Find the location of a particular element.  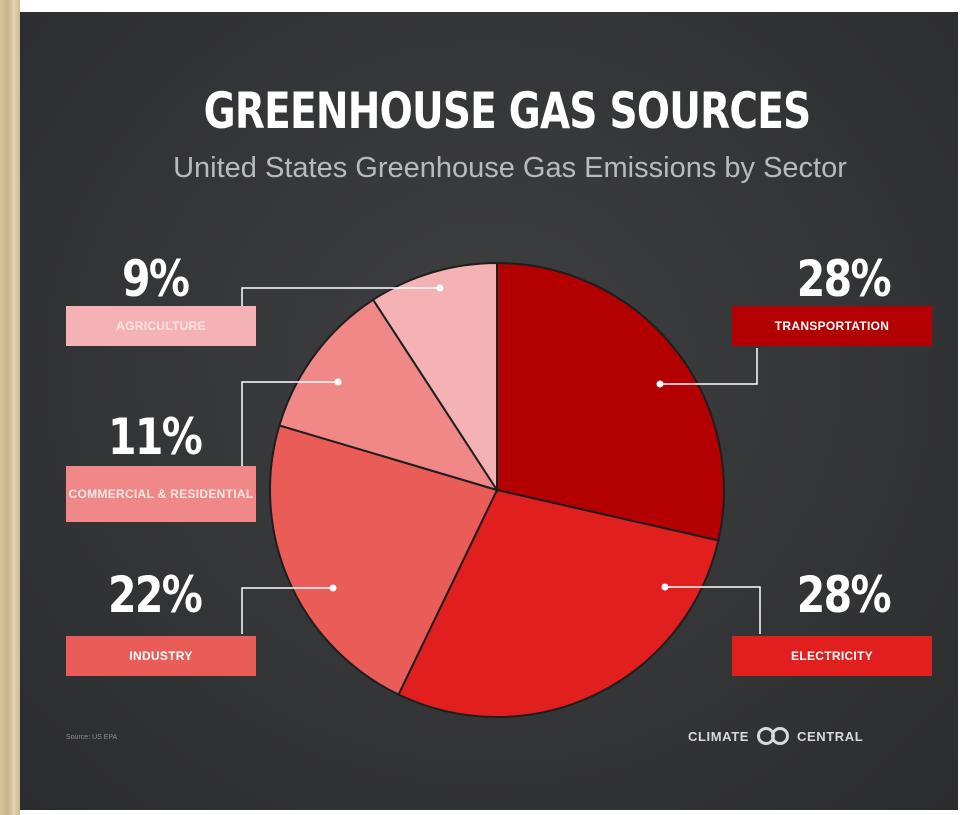

leader-dot-transportation is located at coordinates (660, 384).